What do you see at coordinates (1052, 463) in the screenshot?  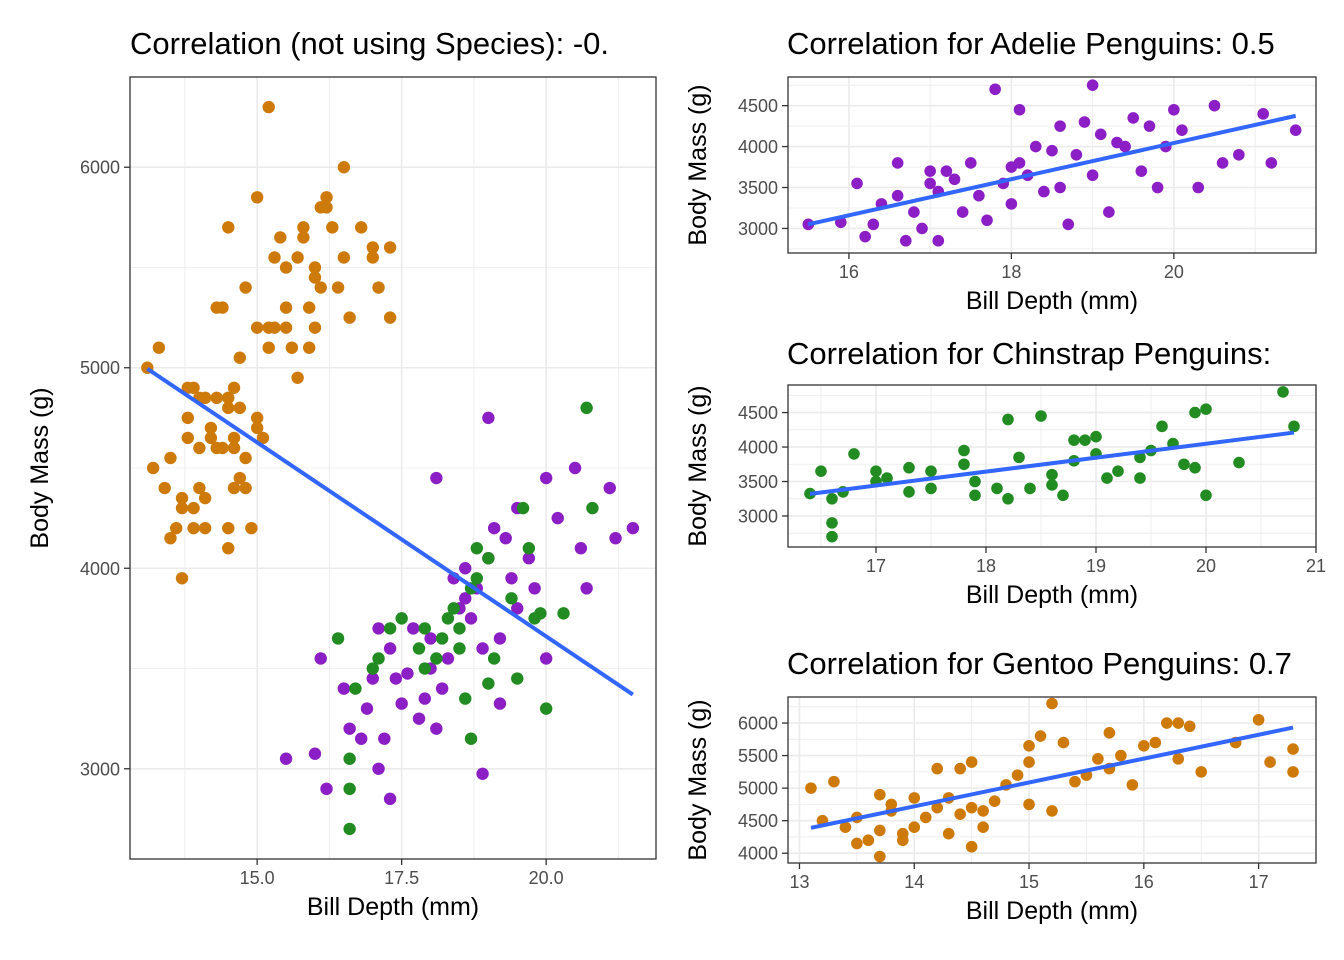 I see `regression-line` at bounding box center [1052, 463].